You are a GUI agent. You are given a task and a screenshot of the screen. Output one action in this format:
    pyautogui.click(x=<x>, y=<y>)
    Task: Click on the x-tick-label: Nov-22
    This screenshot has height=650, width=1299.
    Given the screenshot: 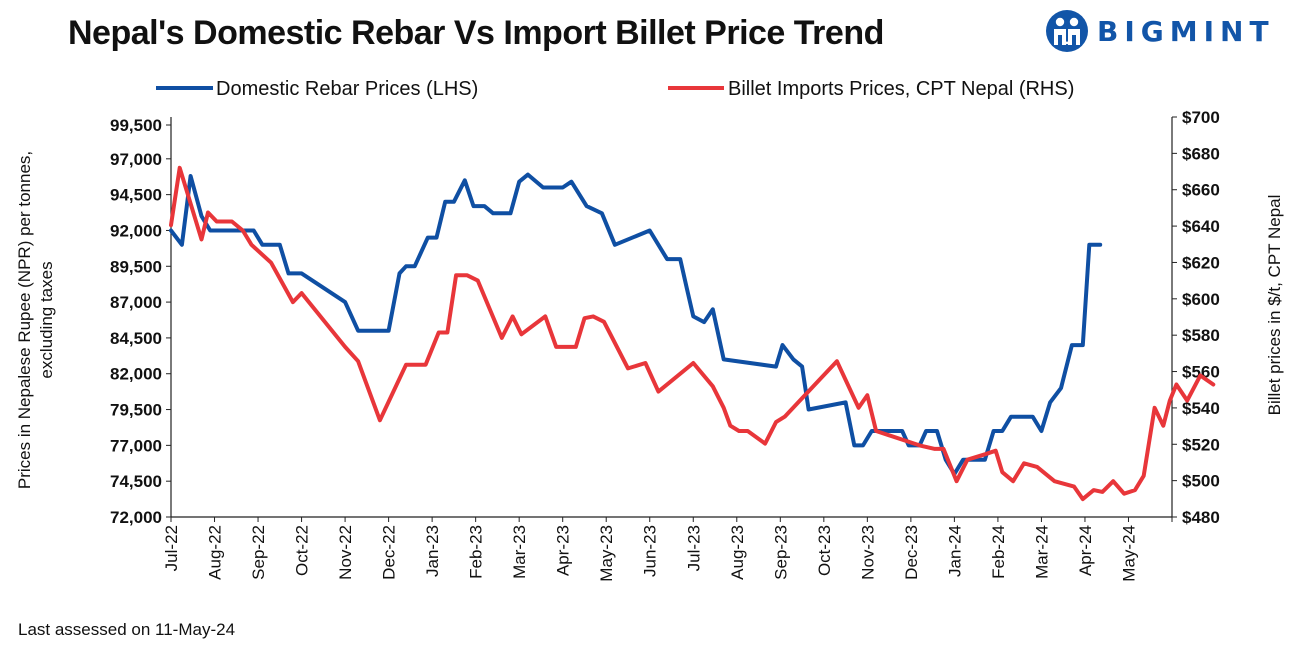 What is the action you would take?
    pyautogui.click(x=345, y=552)
    